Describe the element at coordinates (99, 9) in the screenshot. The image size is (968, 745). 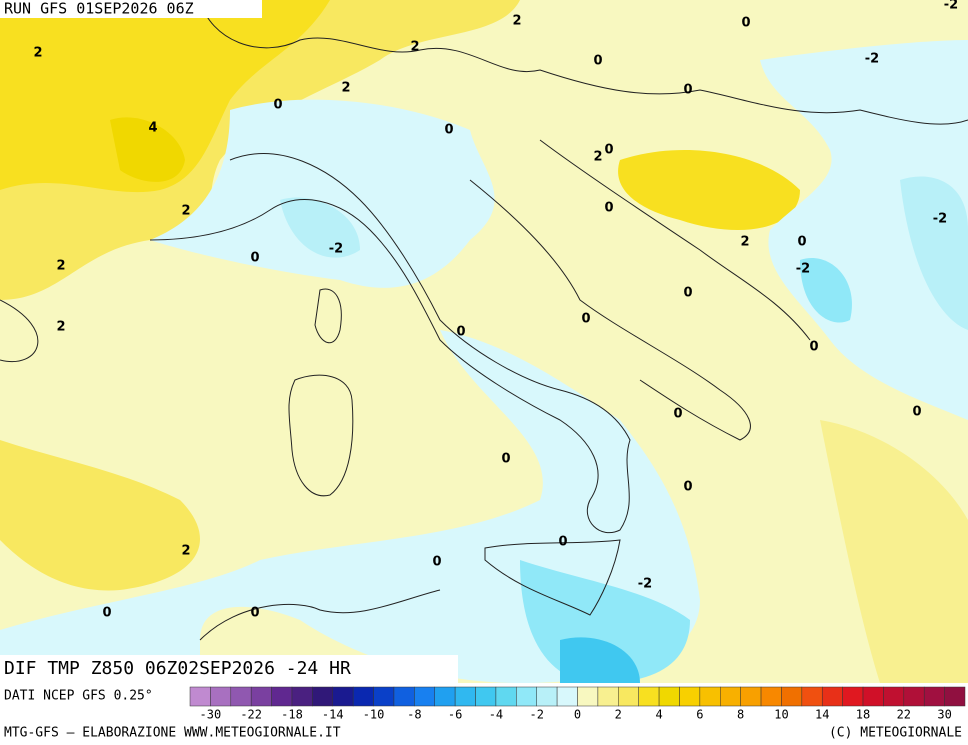
I see `run-title: RUN GFS 01SEP2026 06Z` at that location.